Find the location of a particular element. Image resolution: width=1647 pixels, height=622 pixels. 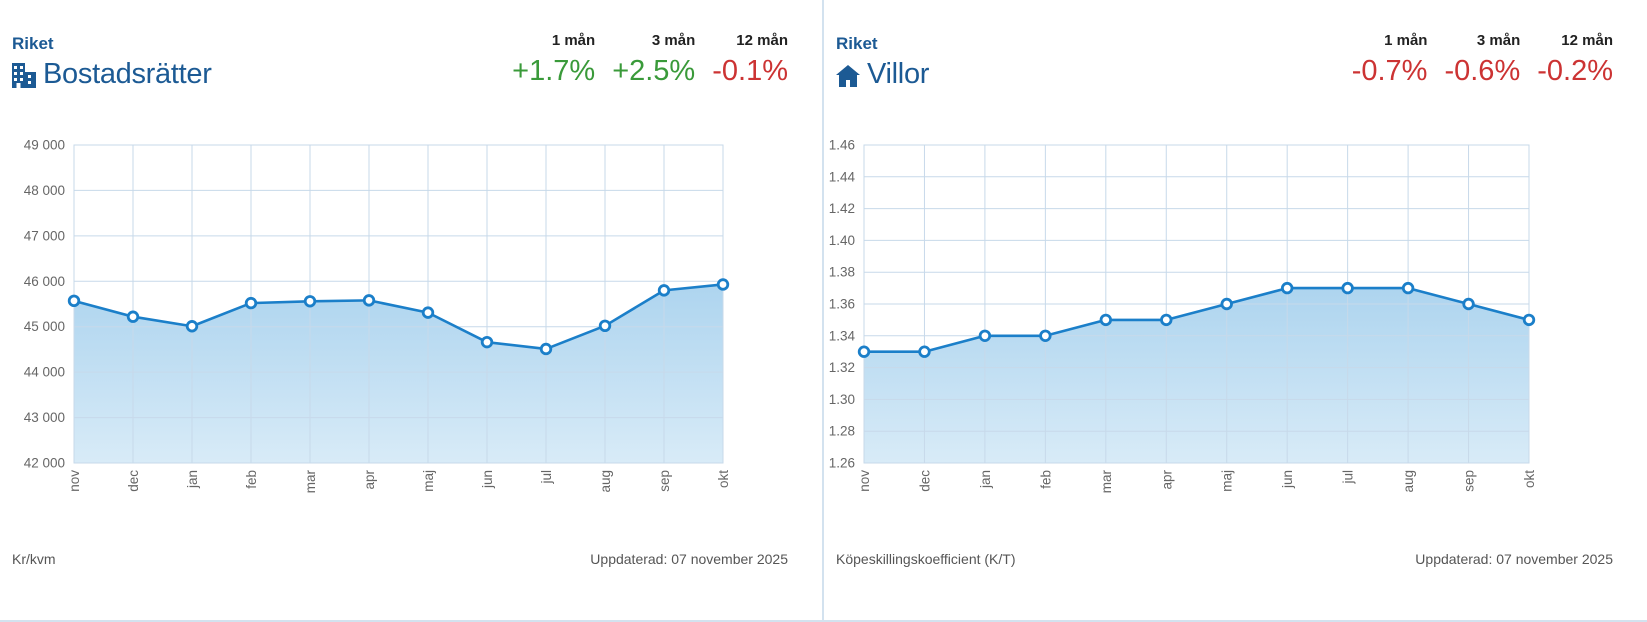

y-tick-label: 44 000 is located at coordinates (44, 372).